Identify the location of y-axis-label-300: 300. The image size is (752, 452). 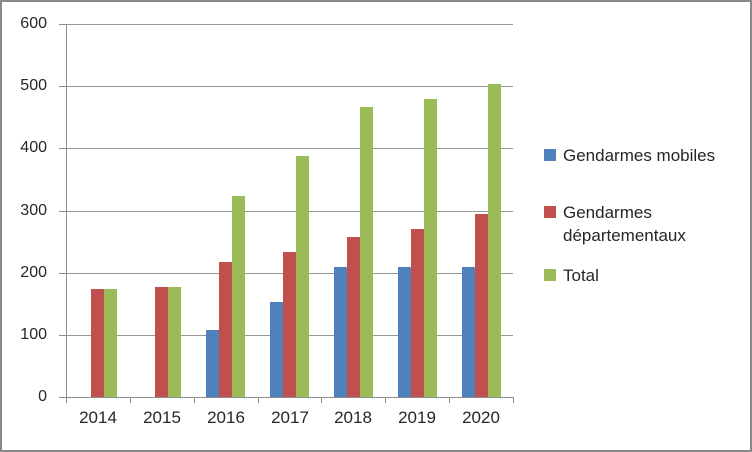
(33, 210).